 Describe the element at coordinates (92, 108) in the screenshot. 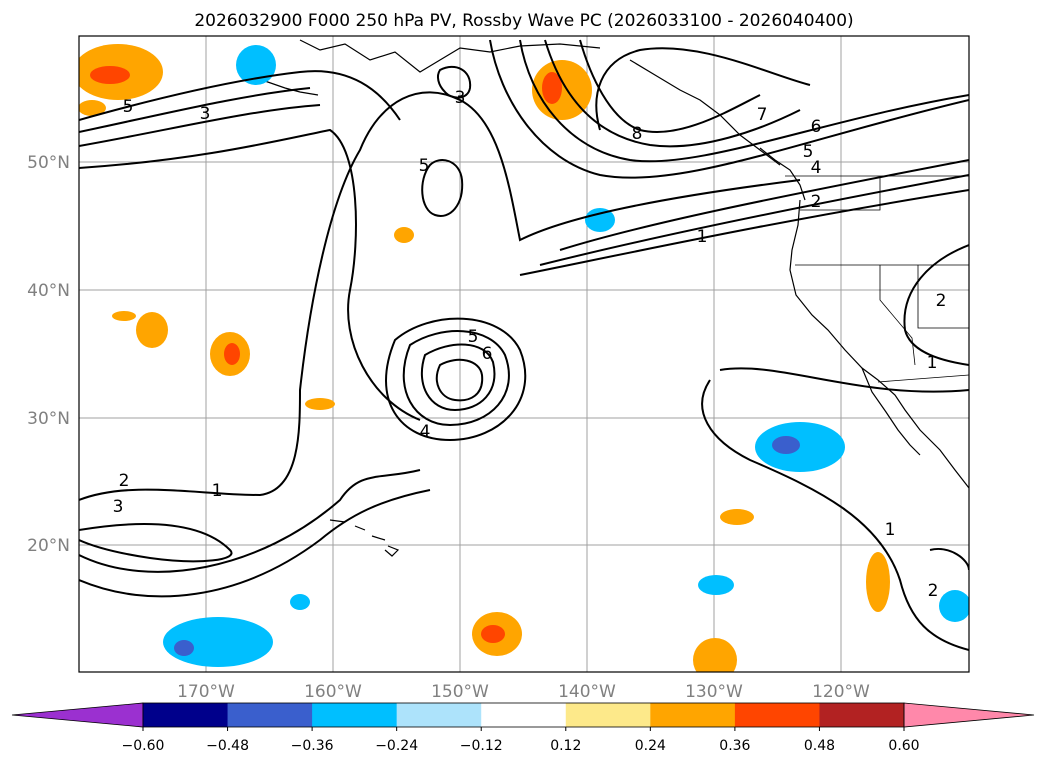

I see `shade-pos-nw-small` at that location.